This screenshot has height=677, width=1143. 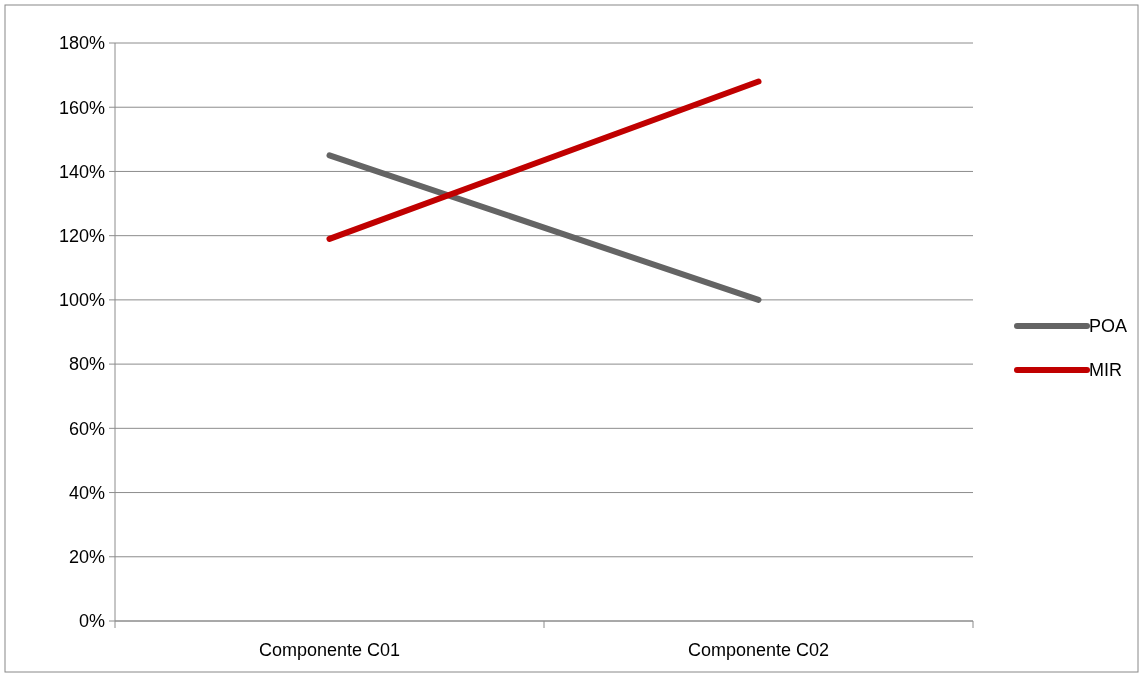 What do you see at coordinates (81, 43) in the screenshot?
I see `y-tick-label: 180%` at bounding box center [81, 43].